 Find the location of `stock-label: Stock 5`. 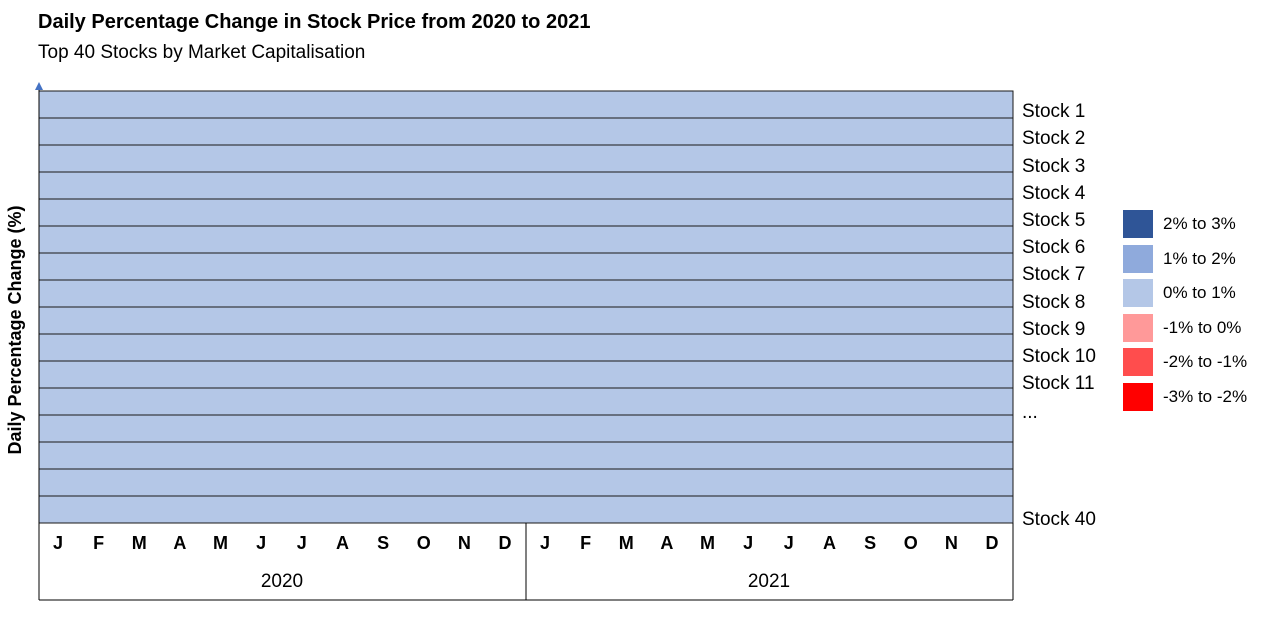

stock-label: Stock 5 is located at coordinates (1053, 220).